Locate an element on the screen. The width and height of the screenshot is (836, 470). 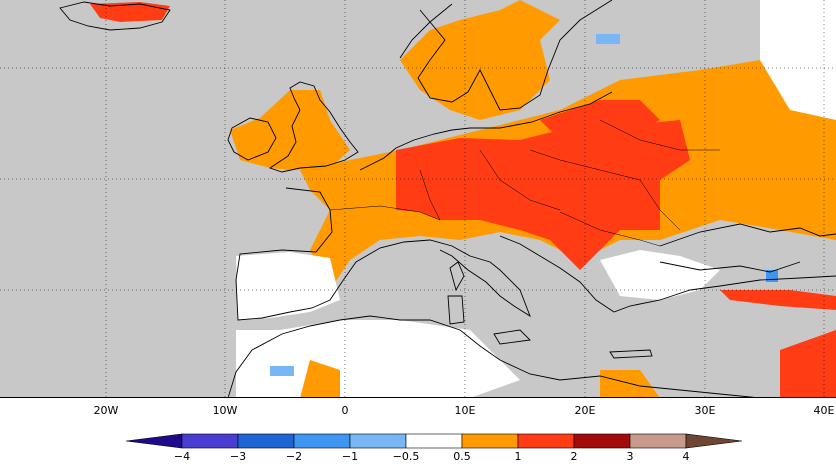
legend-tick-1: 1 is located at coordinates (518, 456).